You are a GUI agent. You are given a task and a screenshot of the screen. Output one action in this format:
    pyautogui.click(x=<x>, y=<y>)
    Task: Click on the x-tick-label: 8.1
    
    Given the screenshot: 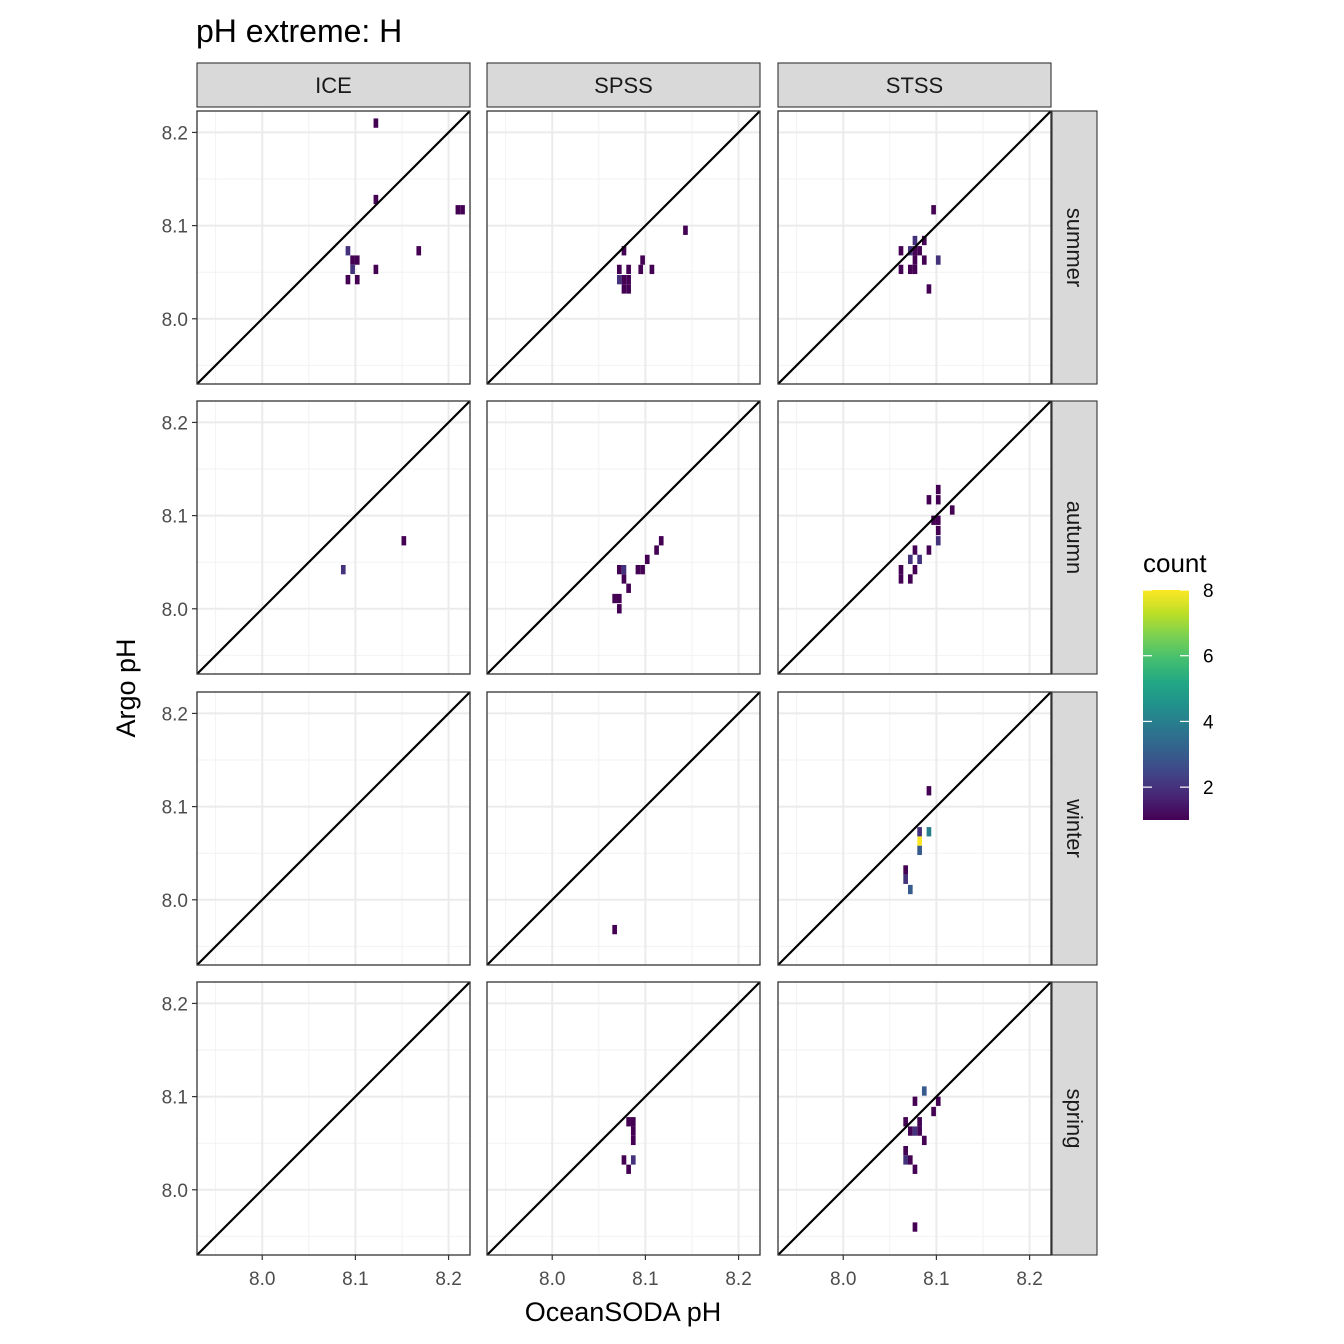 What is the action you would take?
    pyautogui.click(x=355, y=1279)
    